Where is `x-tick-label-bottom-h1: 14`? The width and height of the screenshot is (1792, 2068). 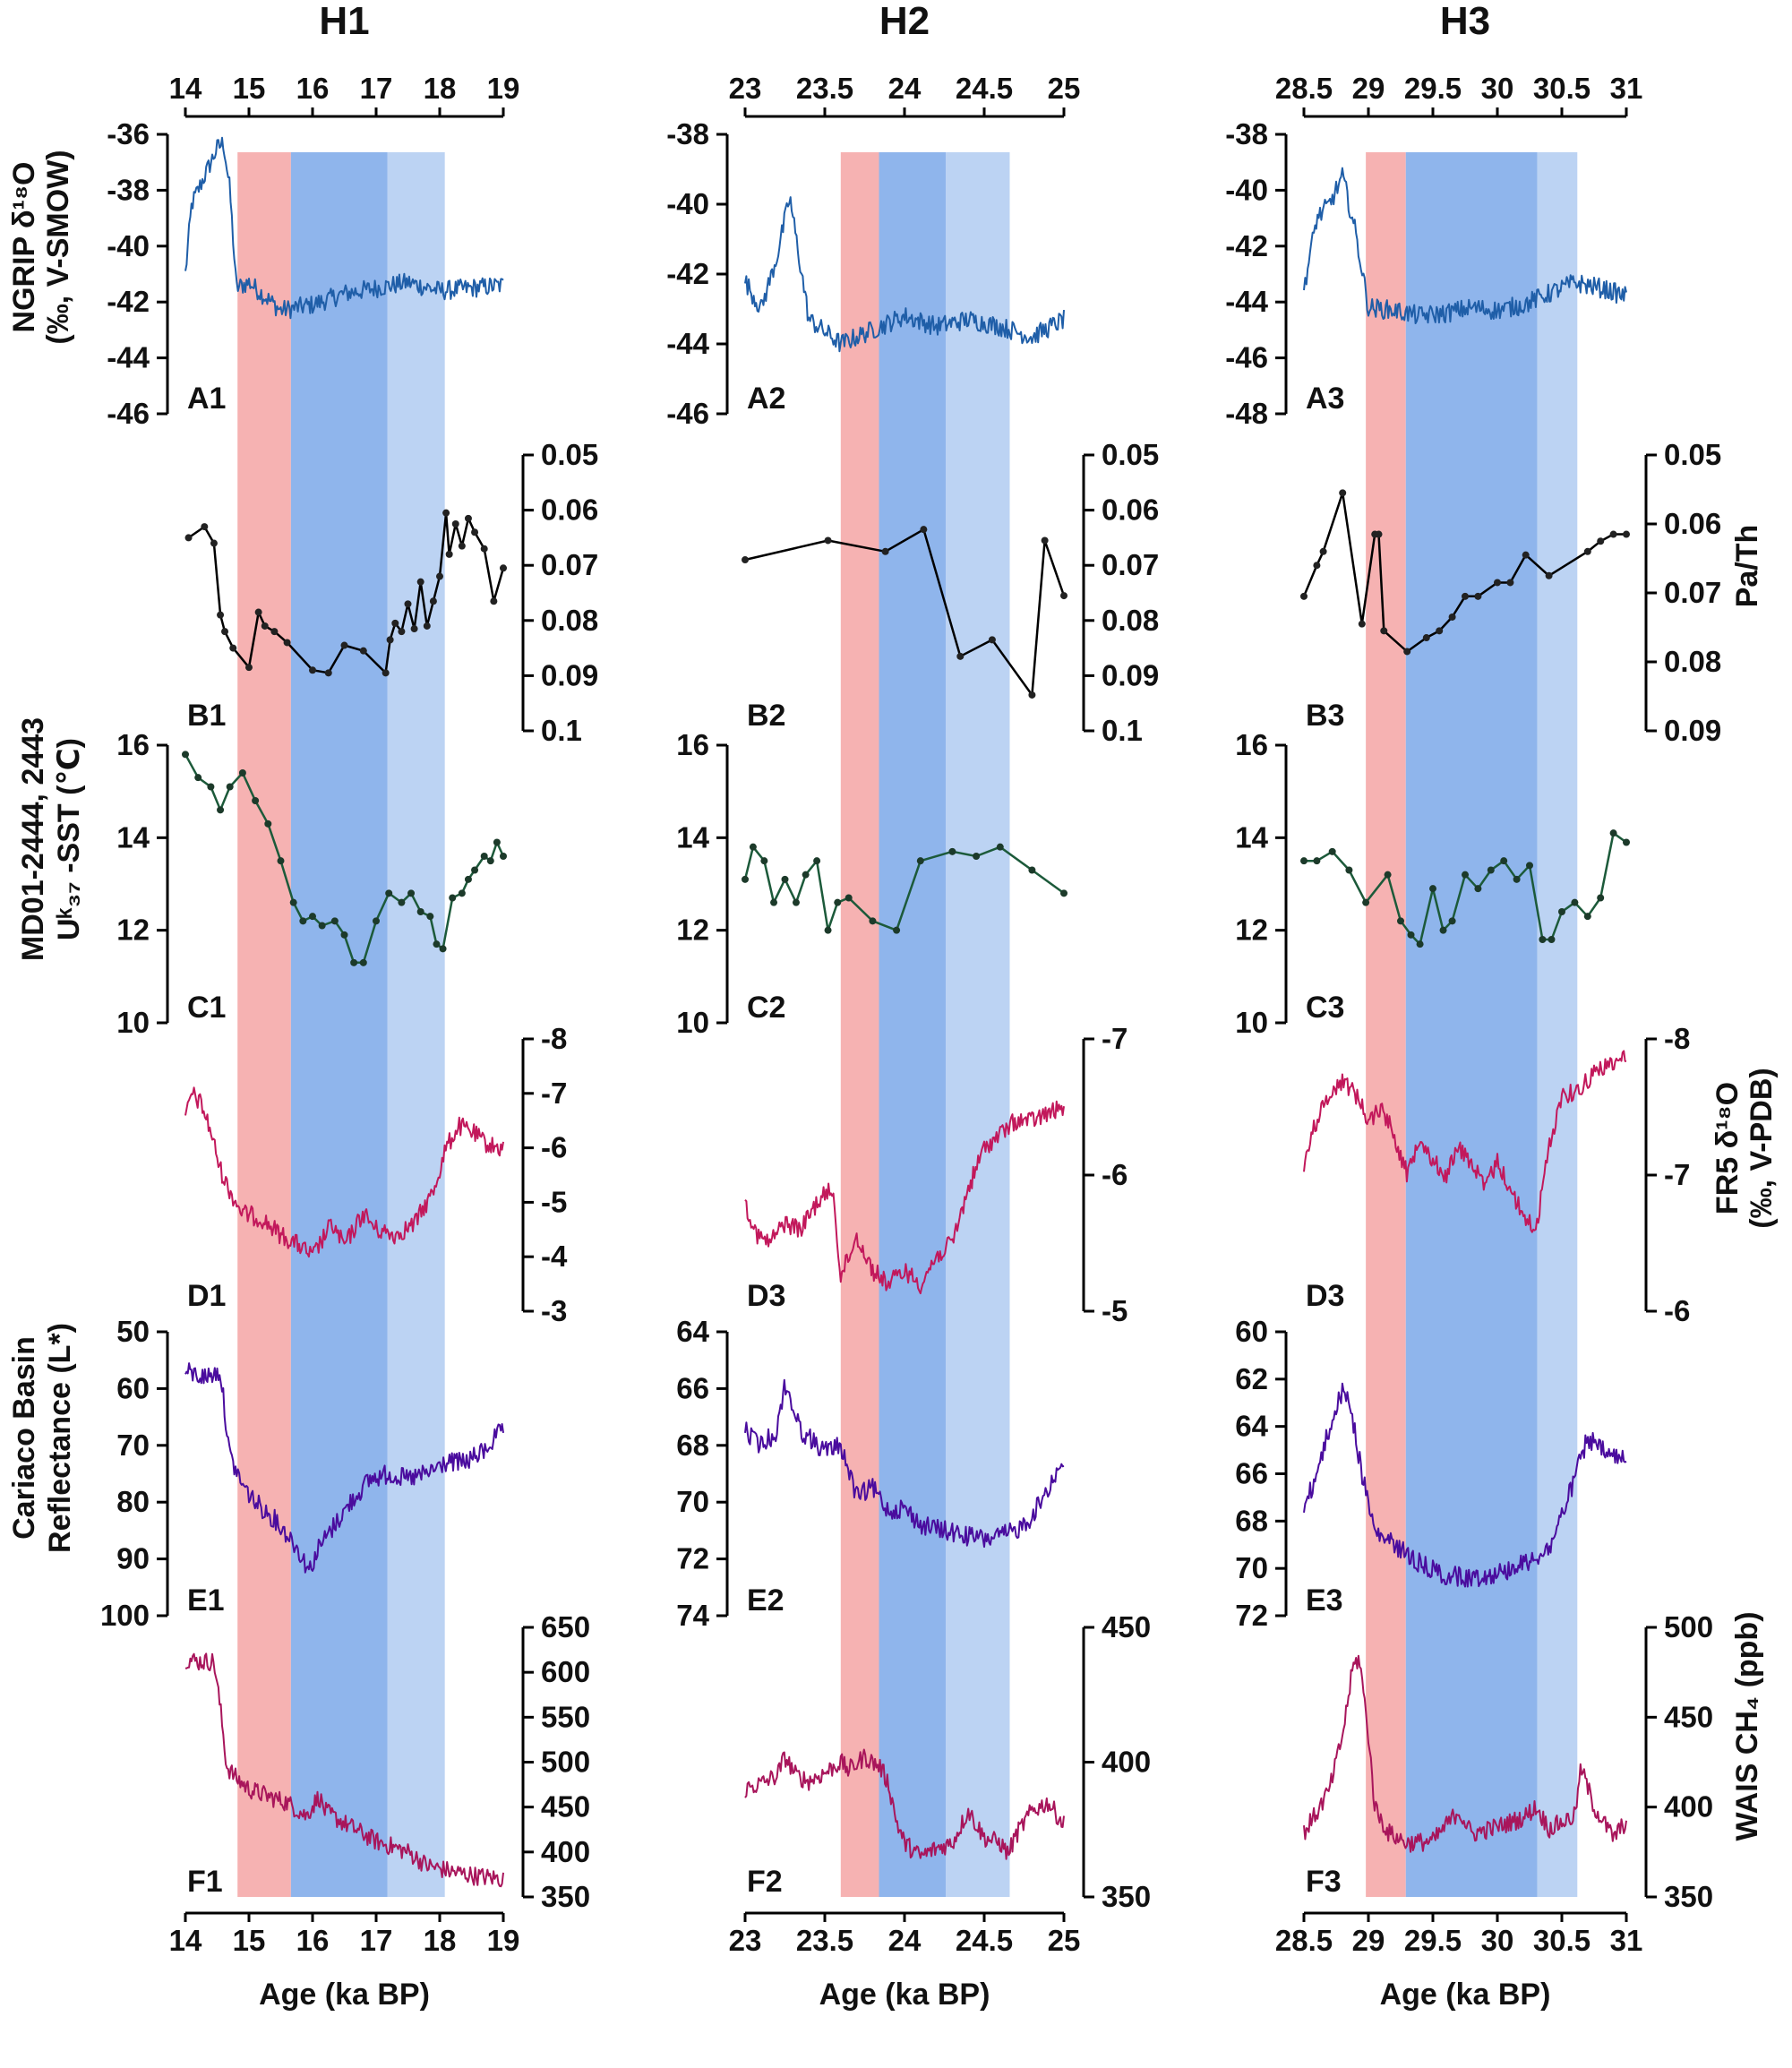
x-tick-label-bottom-h1: 14 is located at coordinates (185, 1940).